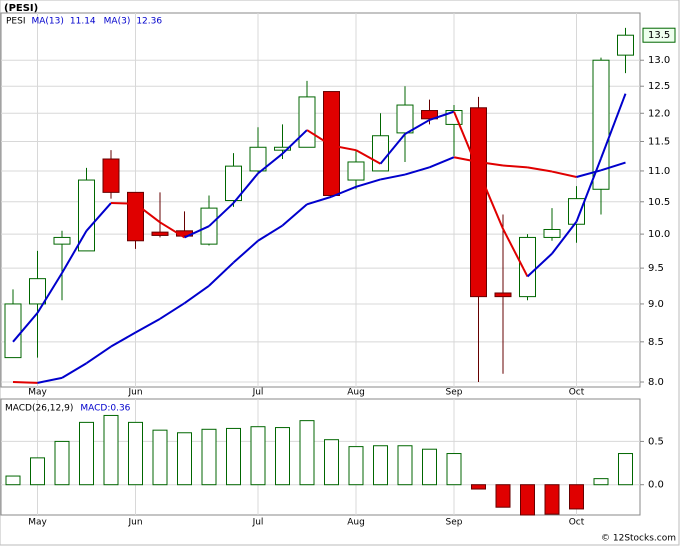 This screenshot has height=550, width=680. What do you see at coordinates (656, 485) in the screenshot?
I see `y-tick-label: 0.0` at bounding box center [656, 485].